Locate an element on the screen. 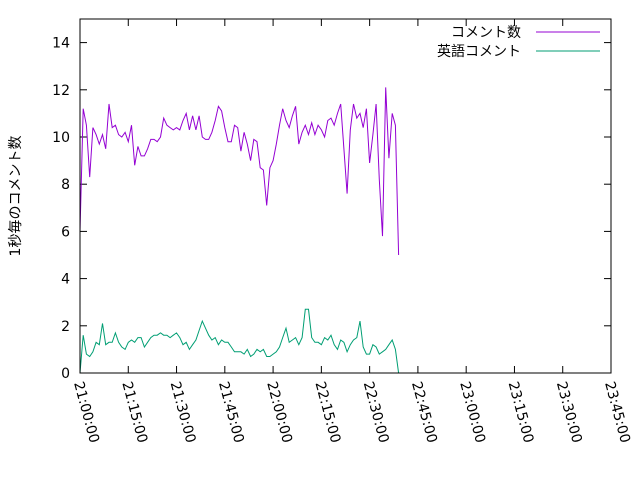  y-tick-label: 0 is located at coordinates (65, 374).